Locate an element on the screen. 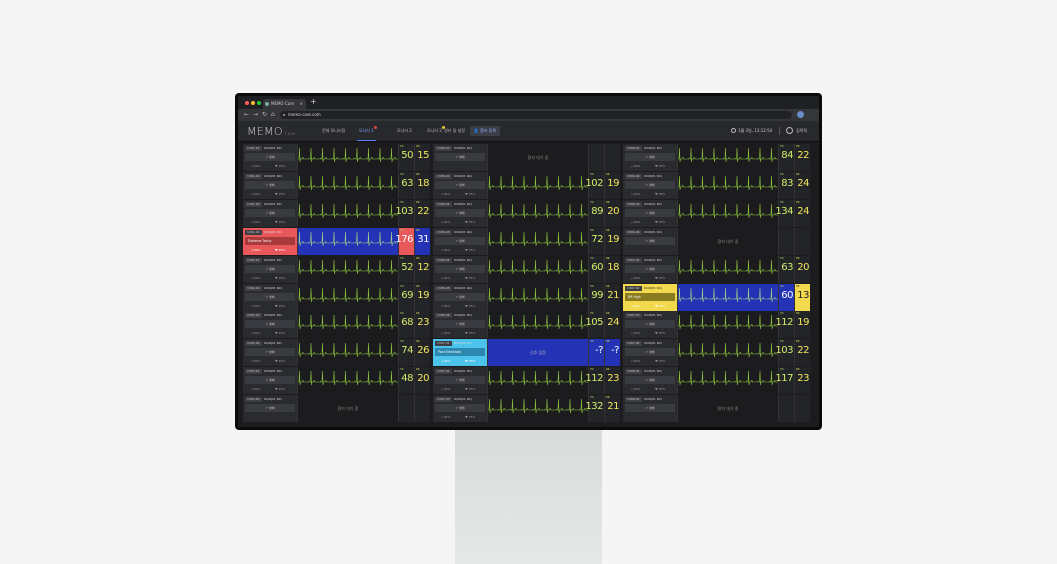  hr-box-empty is located at coordinates (786, 241).